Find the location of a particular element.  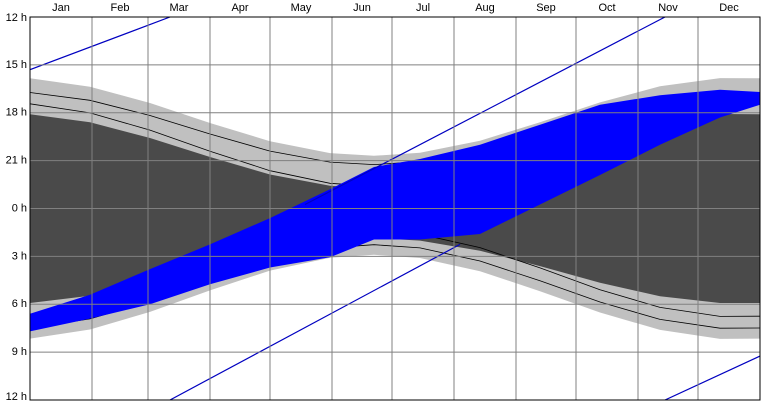

x-tick-label: Feb is located at coordinates (120, 8).